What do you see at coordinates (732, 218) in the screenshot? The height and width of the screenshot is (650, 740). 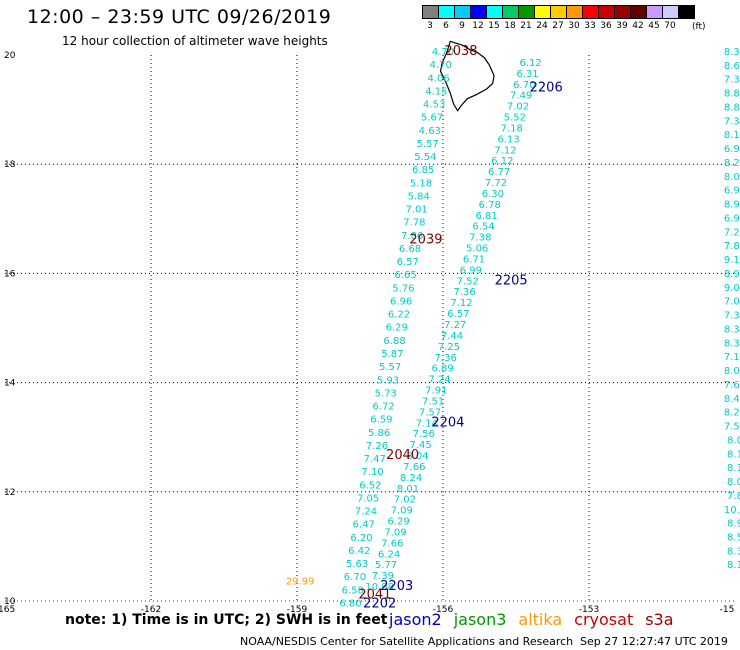 I see `wave-height-value: 6.94` at bounding box center [732, 218].